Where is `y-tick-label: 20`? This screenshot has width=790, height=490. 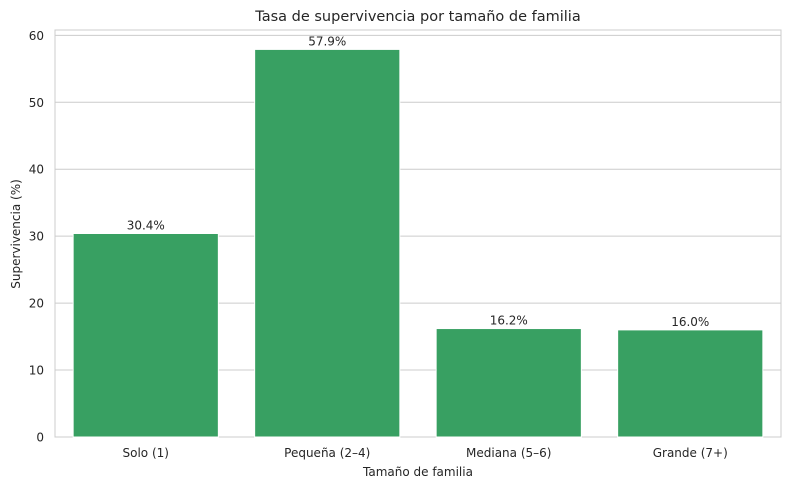 y-tick-label: 20 is located at coordinates (36, 304).